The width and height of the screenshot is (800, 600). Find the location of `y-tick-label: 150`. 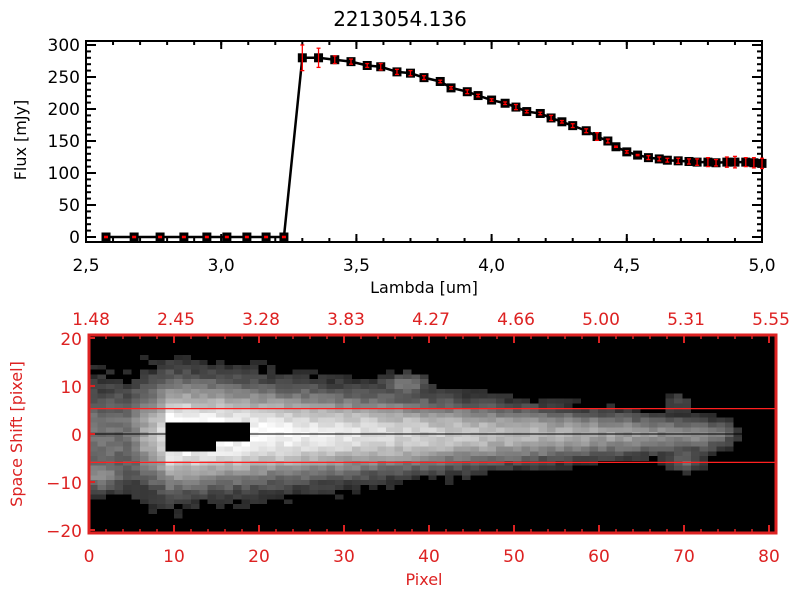

y-tick-label: 150 is located at coordinates (64, 142).